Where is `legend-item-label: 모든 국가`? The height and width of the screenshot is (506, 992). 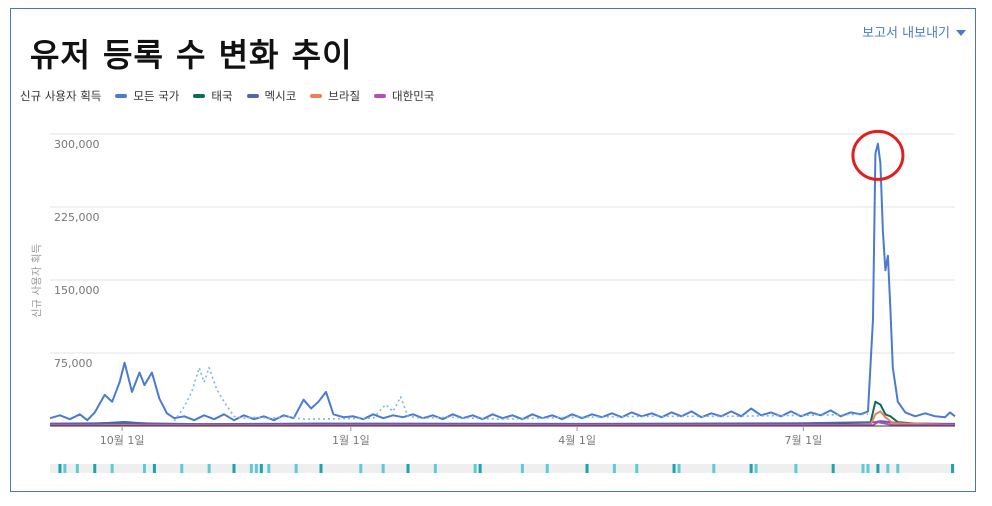
legend-item-label: 모든 국가 is located at coordinates (156, 96).